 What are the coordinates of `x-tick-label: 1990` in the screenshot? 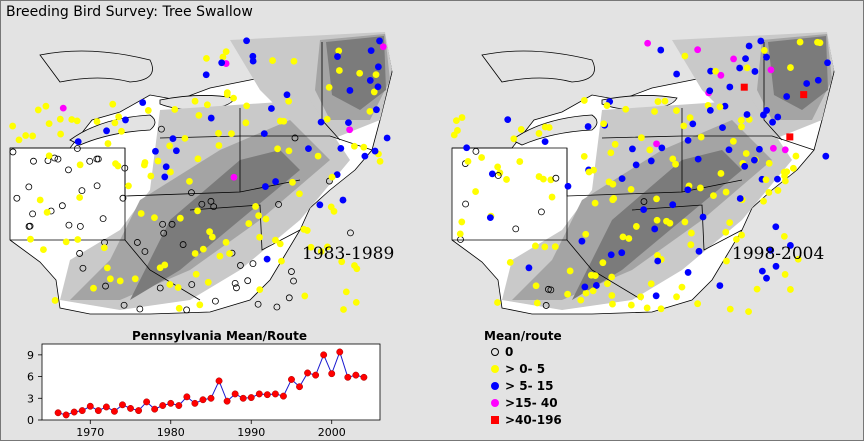 It's located at (251, 432).